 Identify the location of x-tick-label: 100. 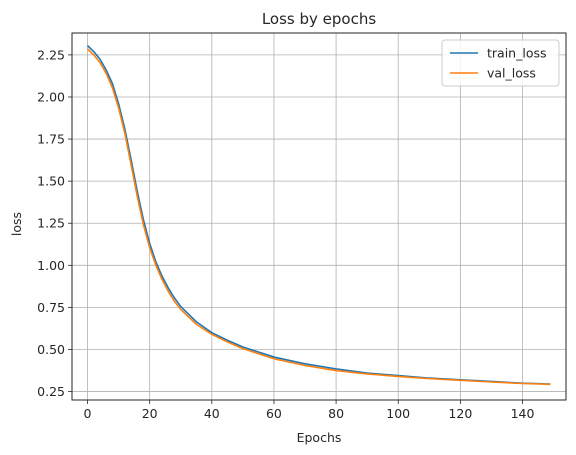
(398, 413).